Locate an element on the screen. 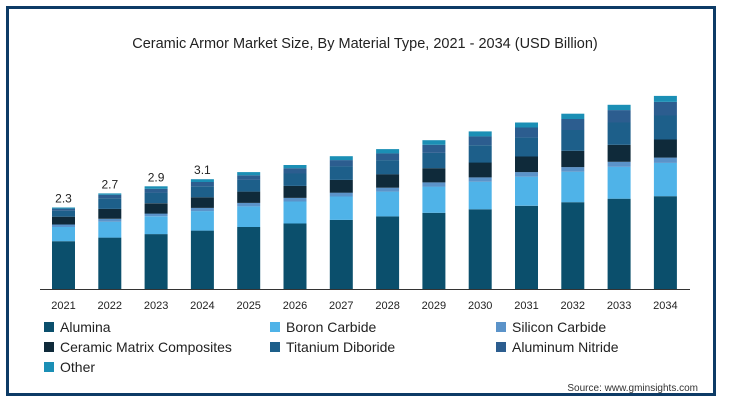  legend-item-titanium-diboride: Titanium Diboride is located at coordinates (332, 347).